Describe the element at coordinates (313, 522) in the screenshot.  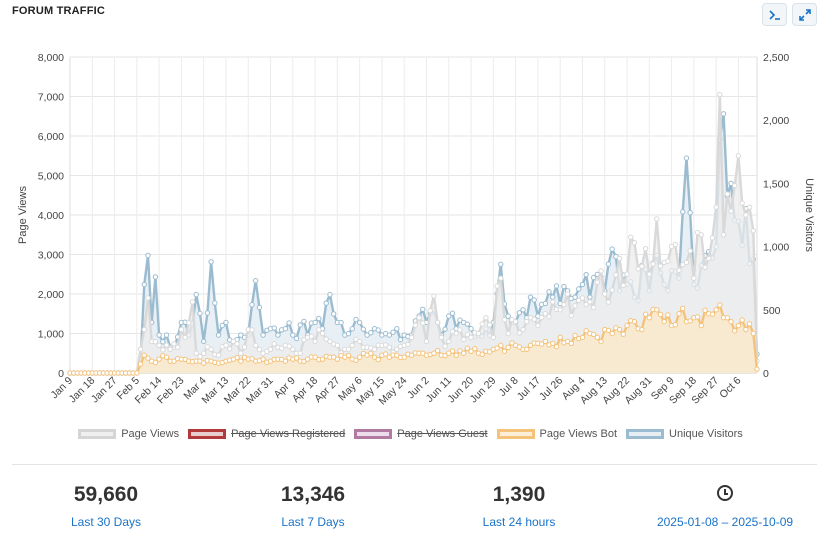
I see `stat-label: Last 7 Days` at that location.